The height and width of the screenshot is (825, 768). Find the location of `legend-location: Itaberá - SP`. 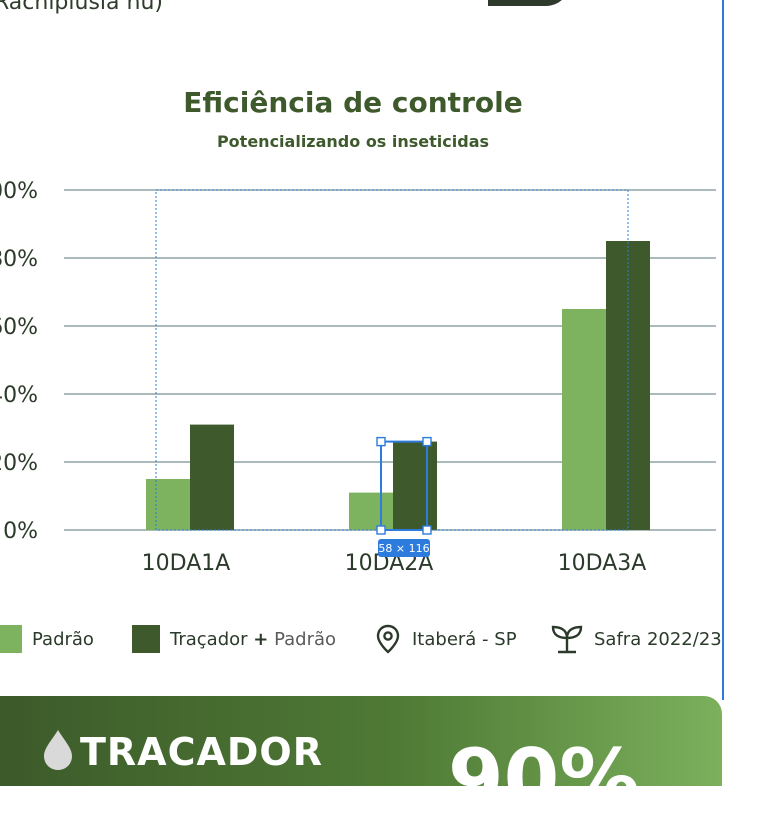

legend-location: Itaberá - SP is located at coordinates (464, 639).